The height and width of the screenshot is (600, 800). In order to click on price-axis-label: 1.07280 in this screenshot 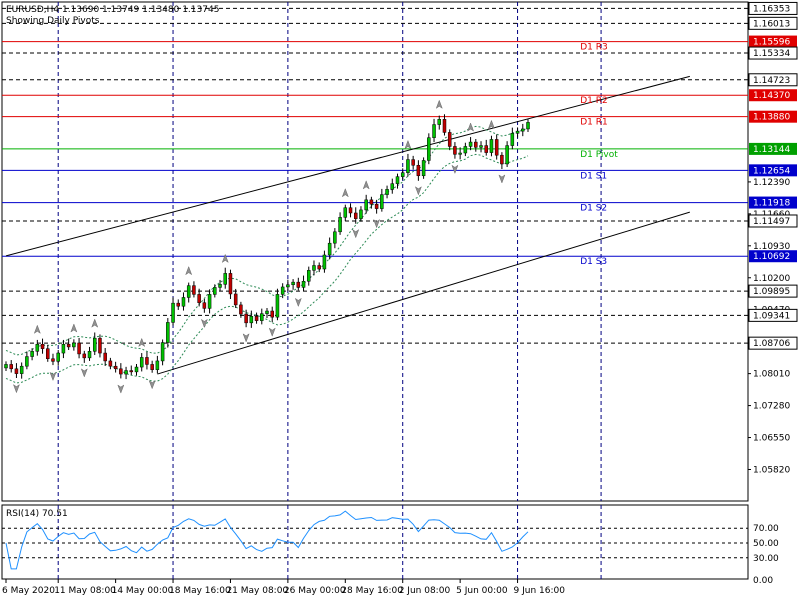, I will do `click(771, 407)`.